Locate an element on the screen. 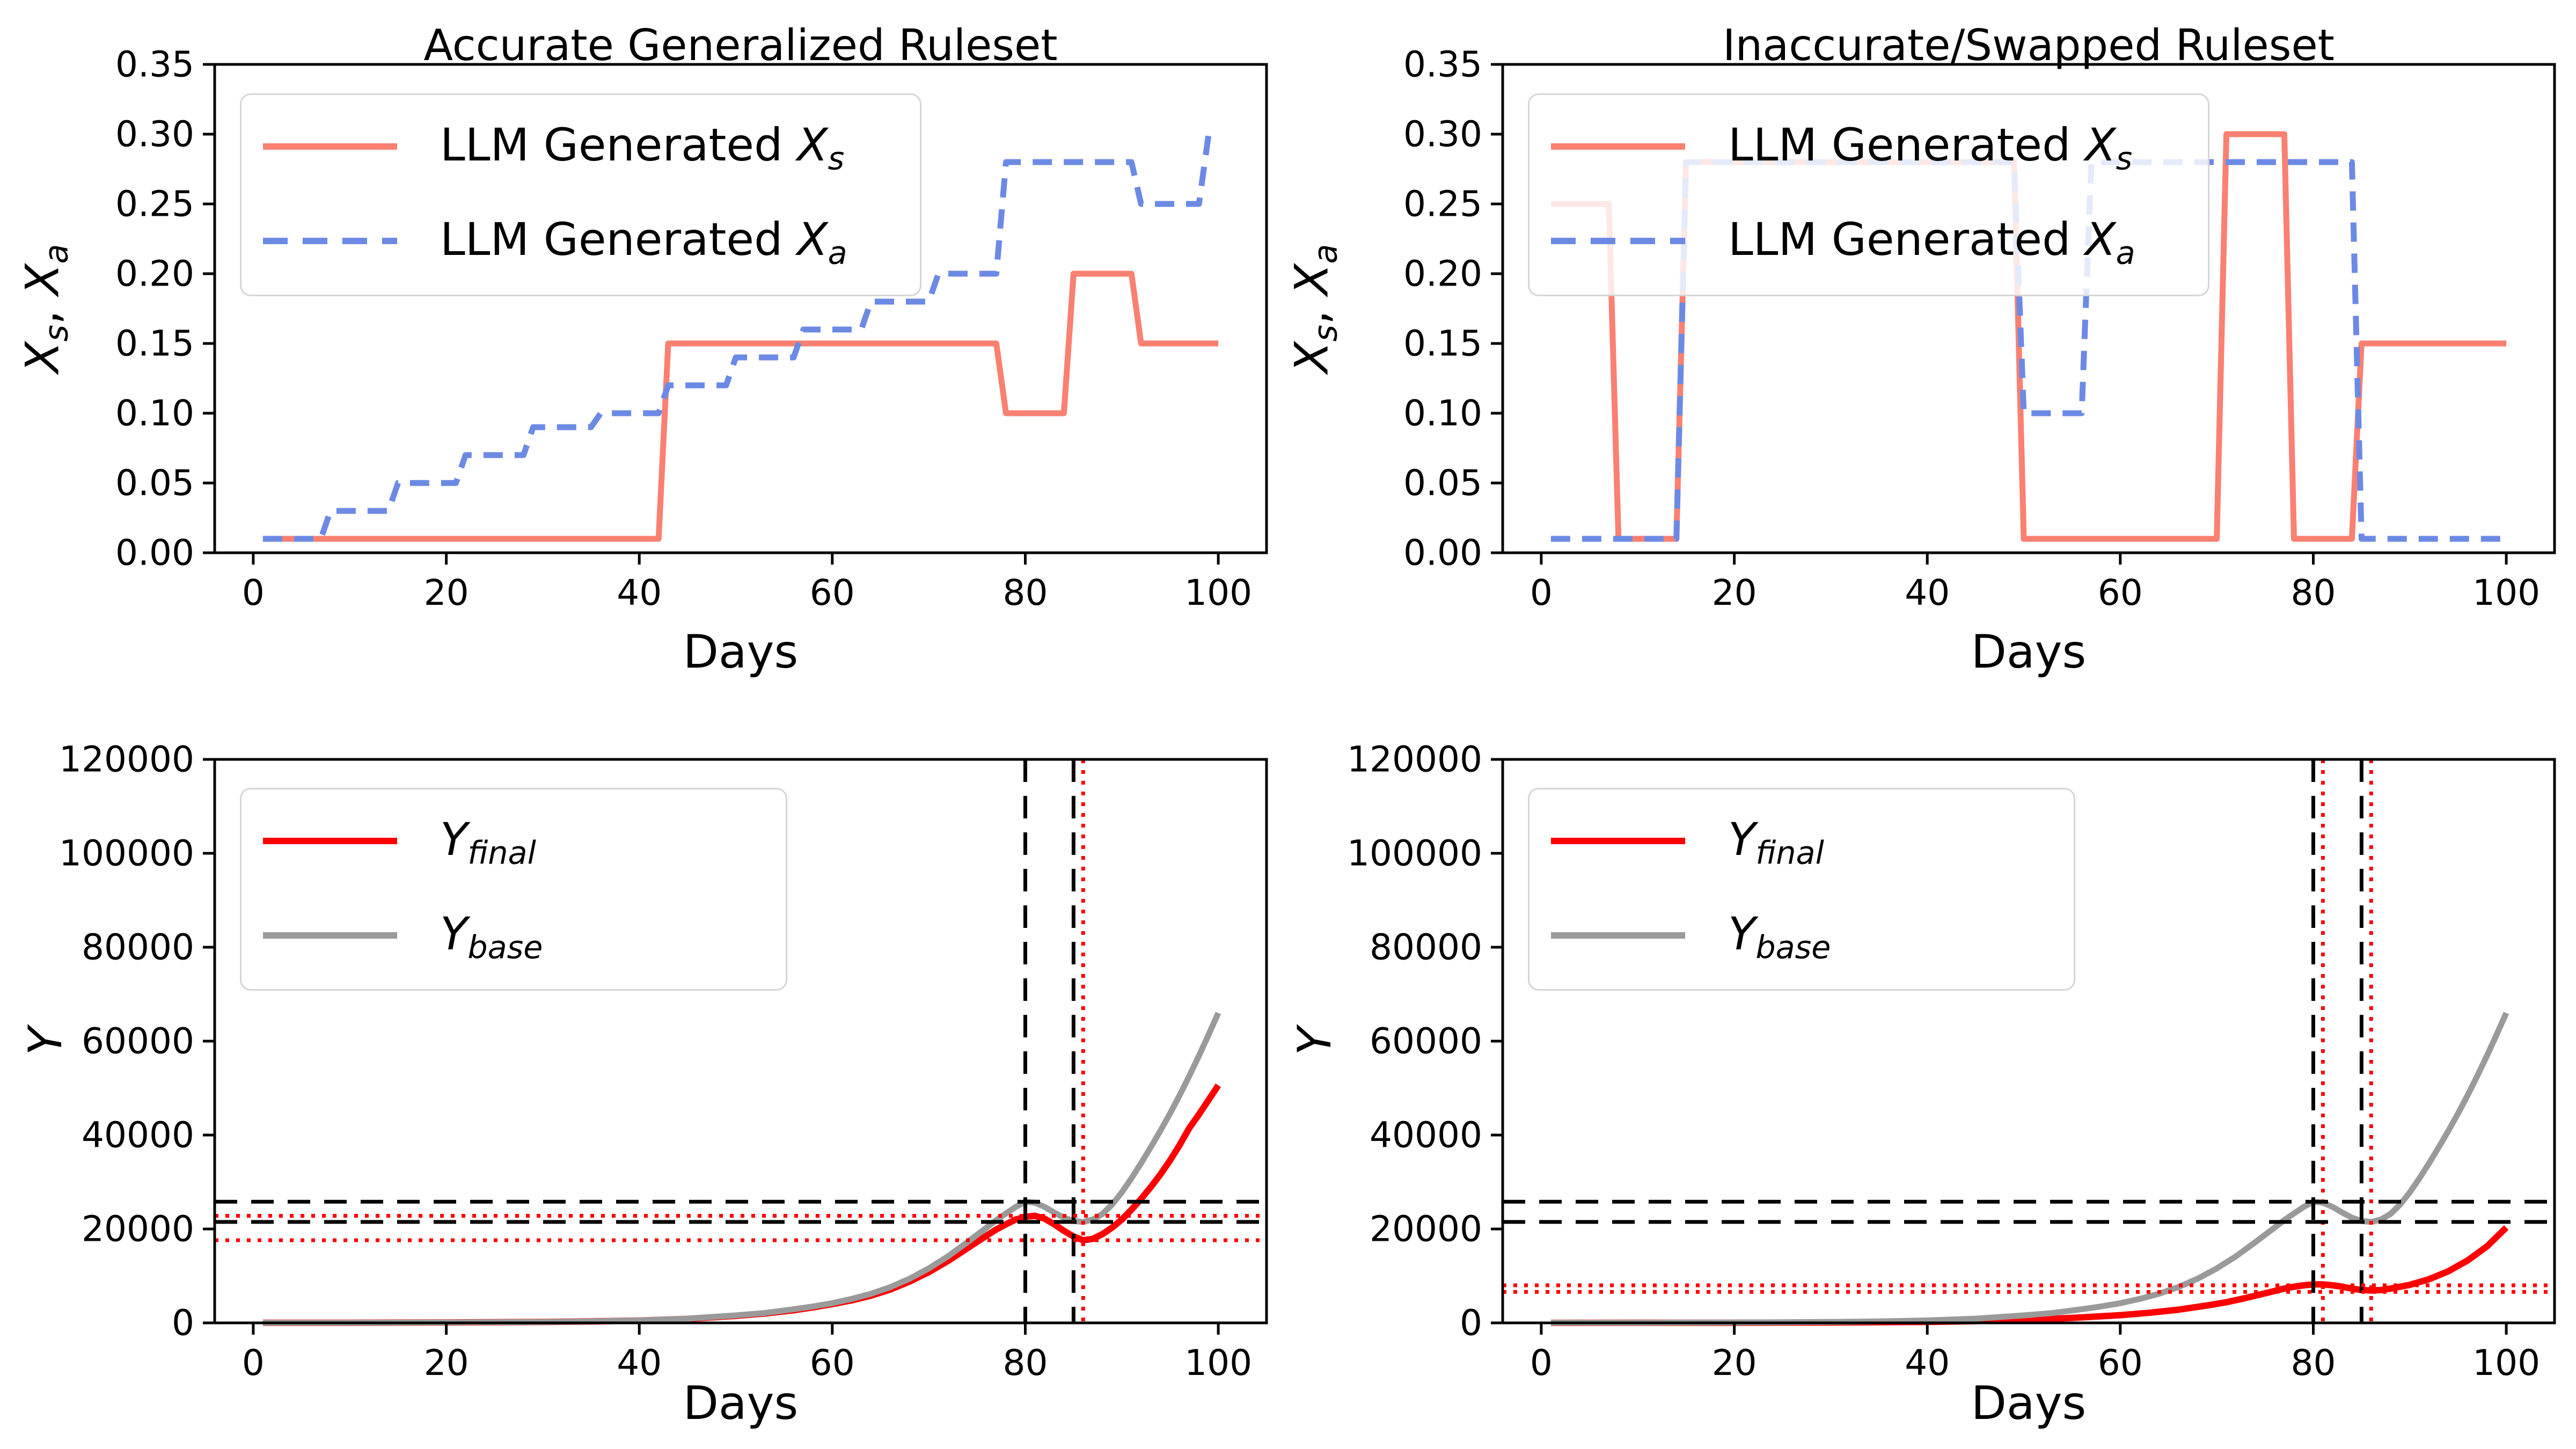  legend-item-xs: LLM Generated Xs is located at coordinates (580, 148).